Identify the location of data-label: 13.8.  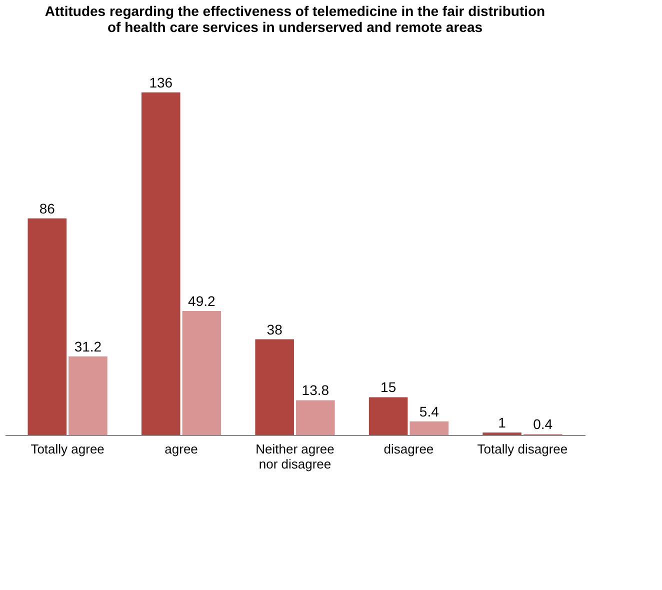
(316, 390).